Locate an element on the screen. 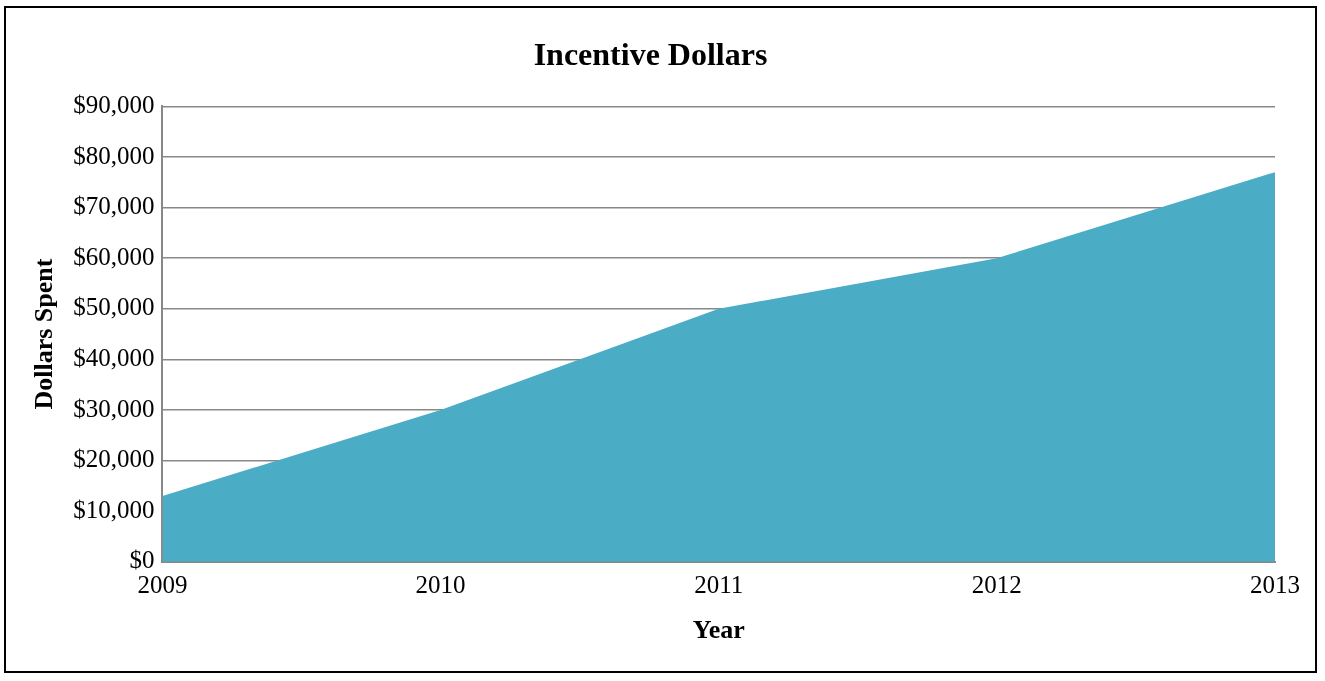  y-tick-label: $10,000 is located at coordinates (114, 509).